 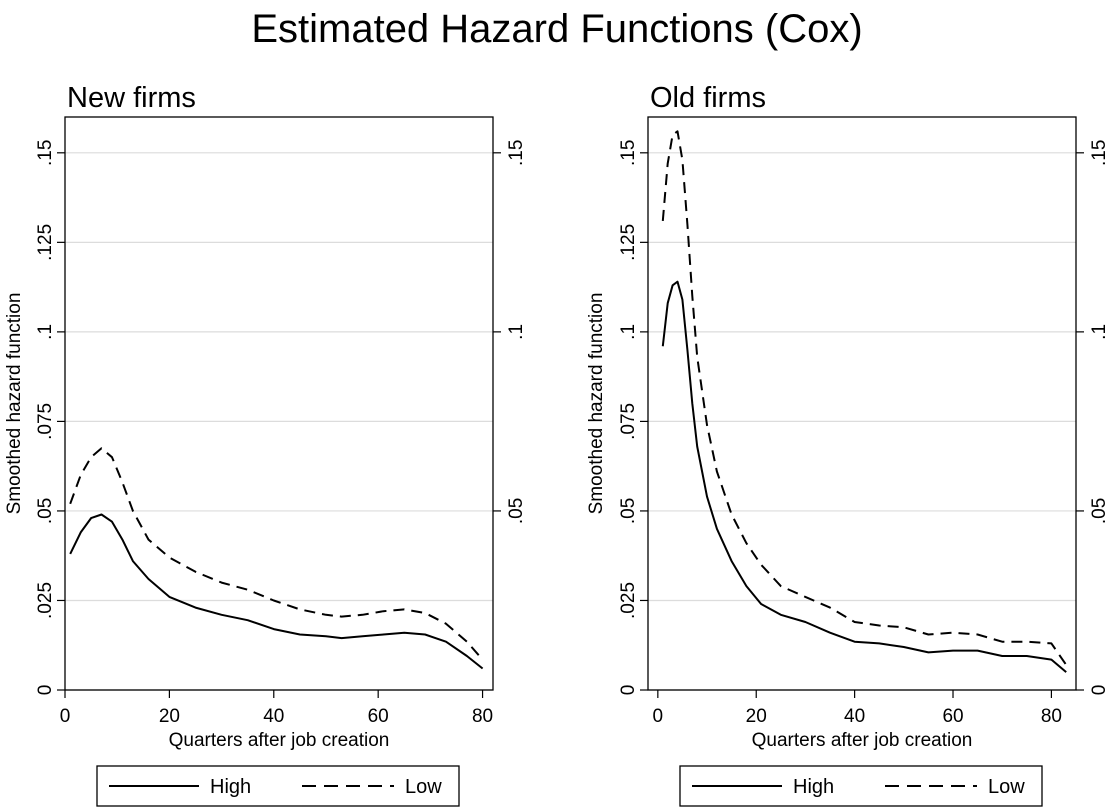 I want to click on series-line-low, so click(x=276, y=554).